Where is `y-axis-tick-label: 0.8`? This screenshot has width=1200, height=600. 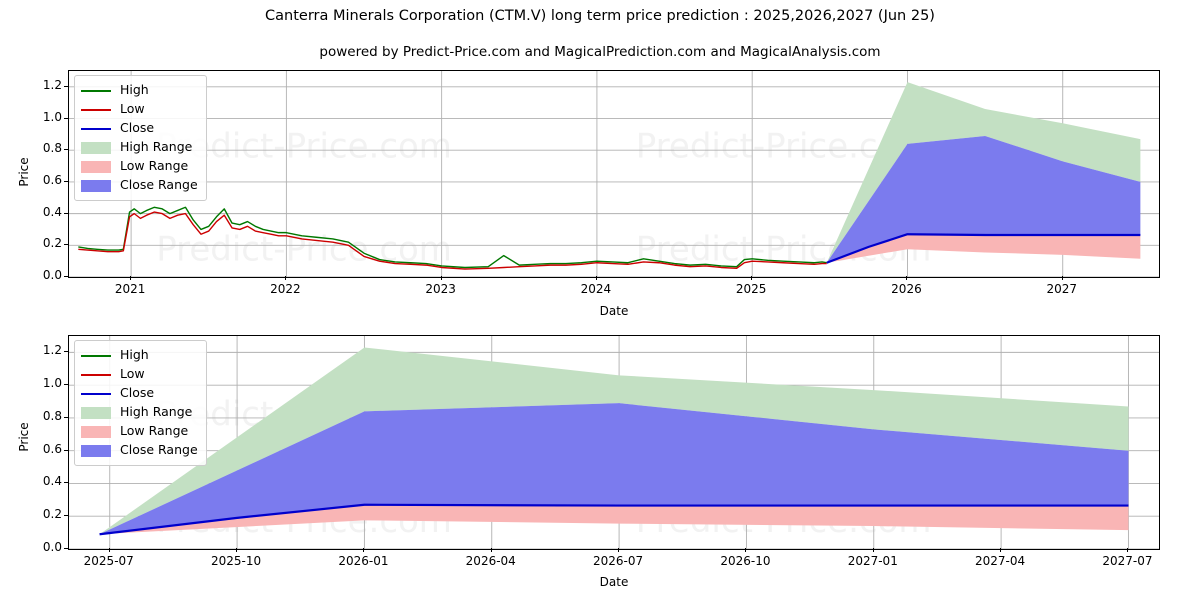 y-axis-tick-label: 0.8 is located at coordinates (52, 148).